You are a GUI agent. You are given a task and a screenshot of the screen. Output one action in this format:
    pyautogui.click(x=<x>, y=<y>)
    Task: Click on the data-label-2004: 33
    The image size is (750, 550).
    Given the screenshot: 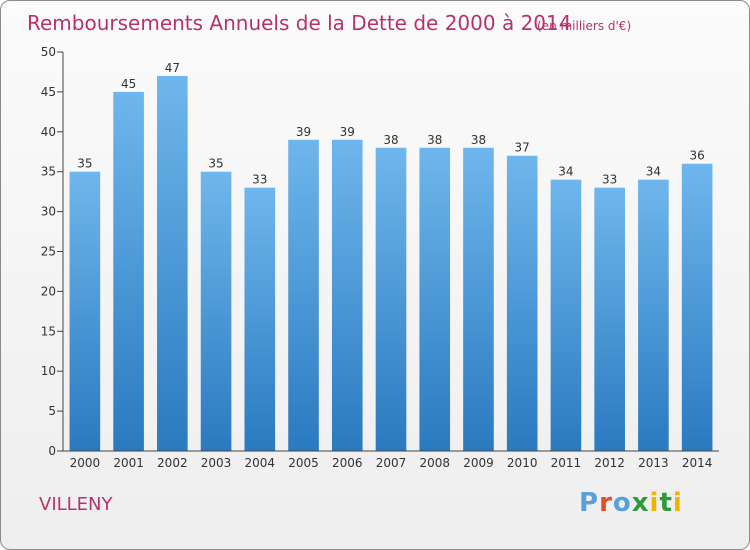 What is the action you would take?
    pyautogui.click(x=259, y=180)
    